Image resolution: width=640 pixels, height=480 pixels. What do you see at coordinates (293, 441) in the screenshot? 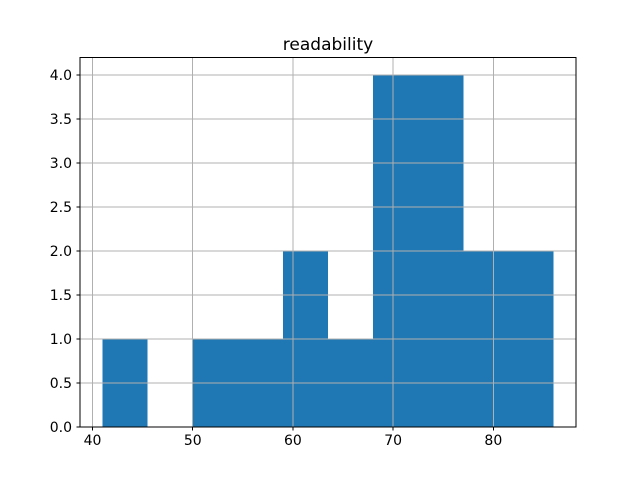
I see `x-tick-label: 60` at bounding box center [293, 441].